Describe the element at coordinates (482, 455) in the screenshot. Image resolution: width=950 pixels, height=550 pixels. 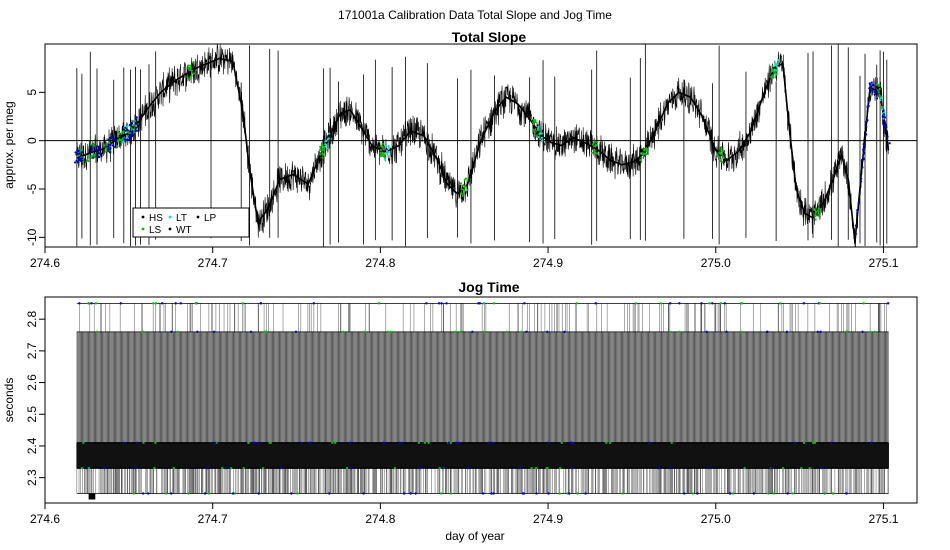
I see `jog-time-band` at that location.